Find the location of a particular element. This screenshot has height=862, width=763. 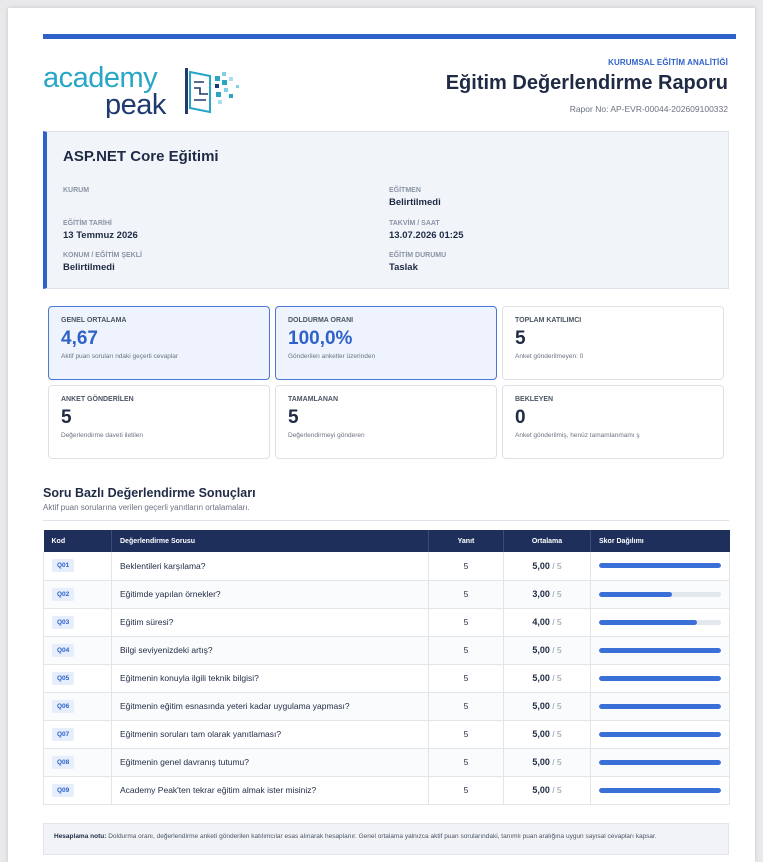

field-status: EĞİTİM DURUMU Taslak is located at coordinates (418, 262).